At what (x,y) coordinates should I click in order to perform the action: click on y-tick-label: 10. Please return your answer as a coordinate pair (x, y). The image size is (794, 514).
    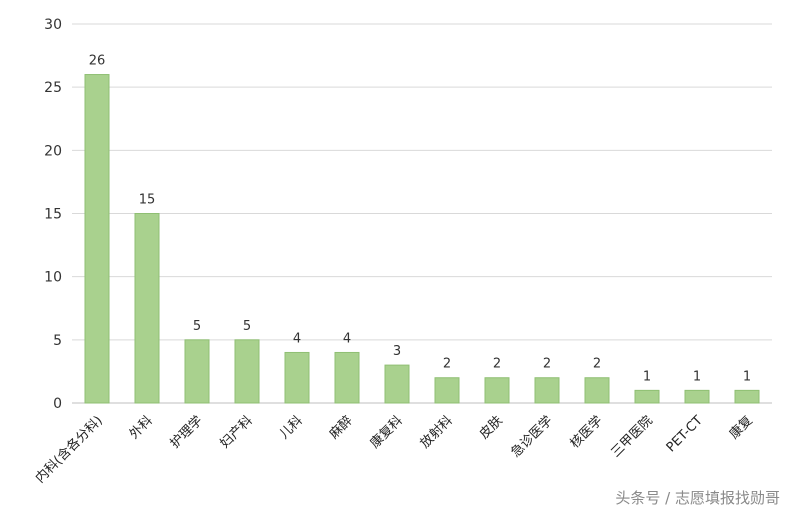
    Looking at the image, I should click on (53, 278).